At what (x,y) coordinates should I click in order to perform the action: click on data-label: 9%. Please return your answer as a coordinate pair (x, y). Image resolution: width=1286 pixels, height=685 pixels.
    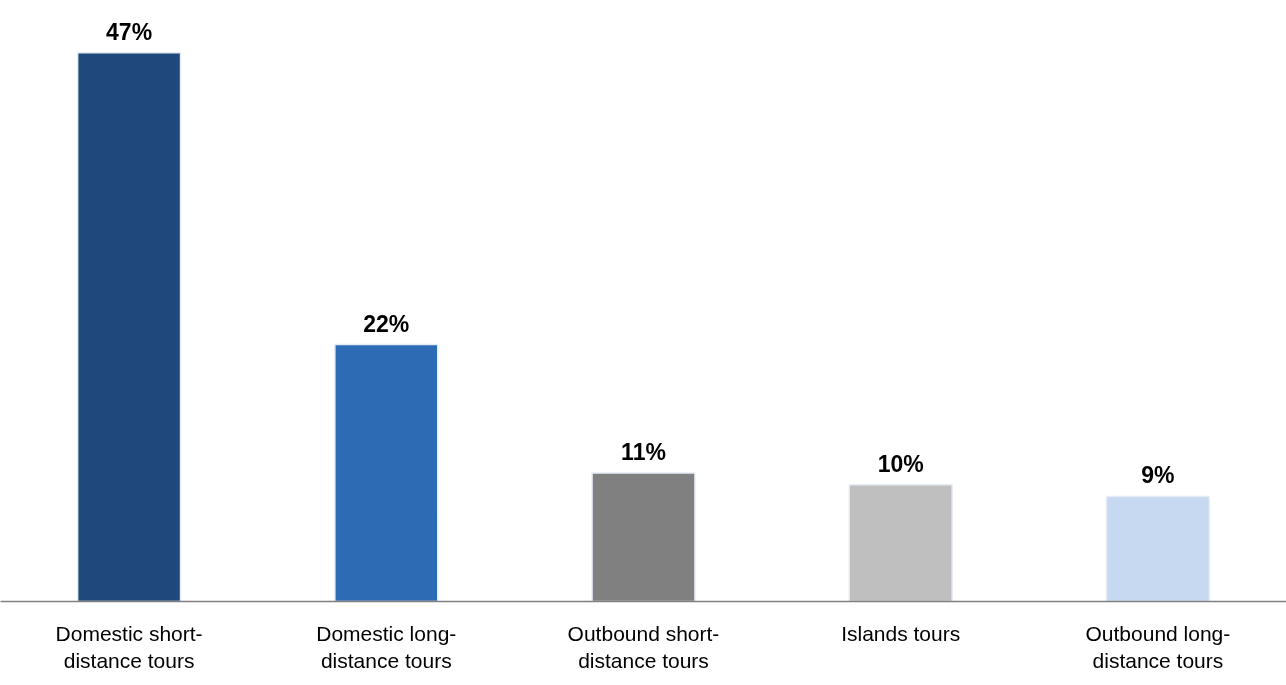
    Looking at the image, I should click on (1158, 475).